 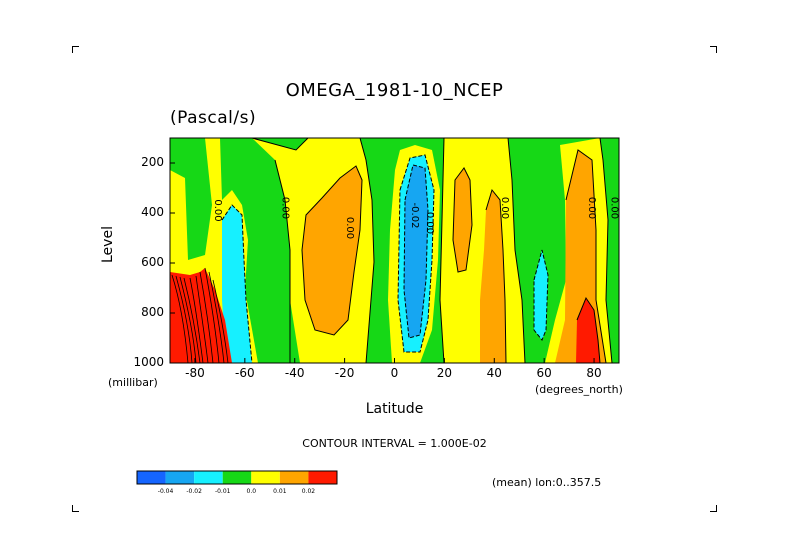 I want to click on contour-label: -0.02, so click(x=414, y=216).